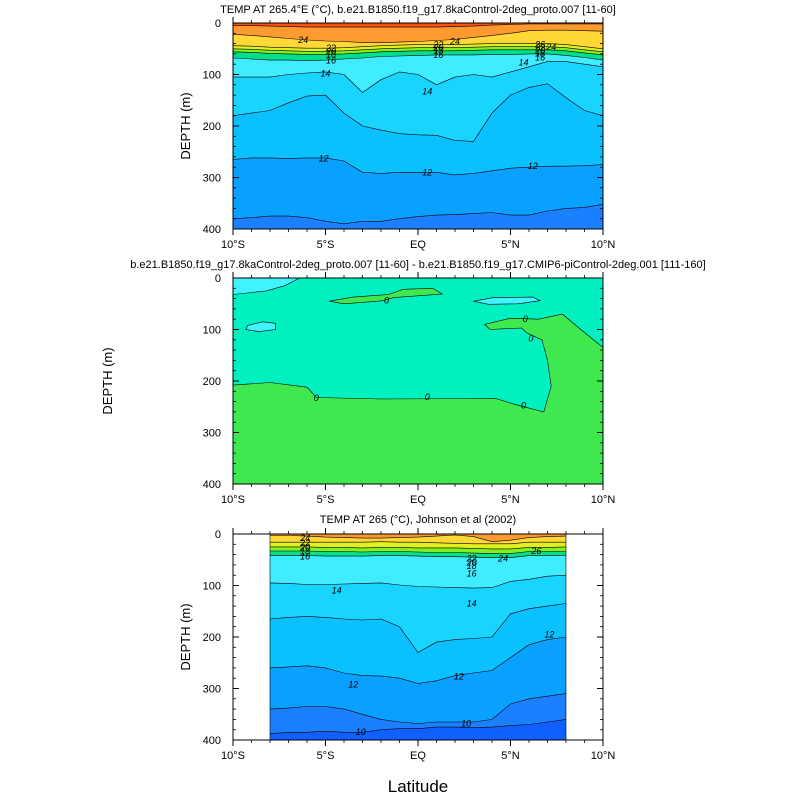 This screenshot has height=800, width=800. What do you see at coordinates (302, 40) in the screenshot?
I see `contour-label-1-0: 24` at bounding box center [302, 40].